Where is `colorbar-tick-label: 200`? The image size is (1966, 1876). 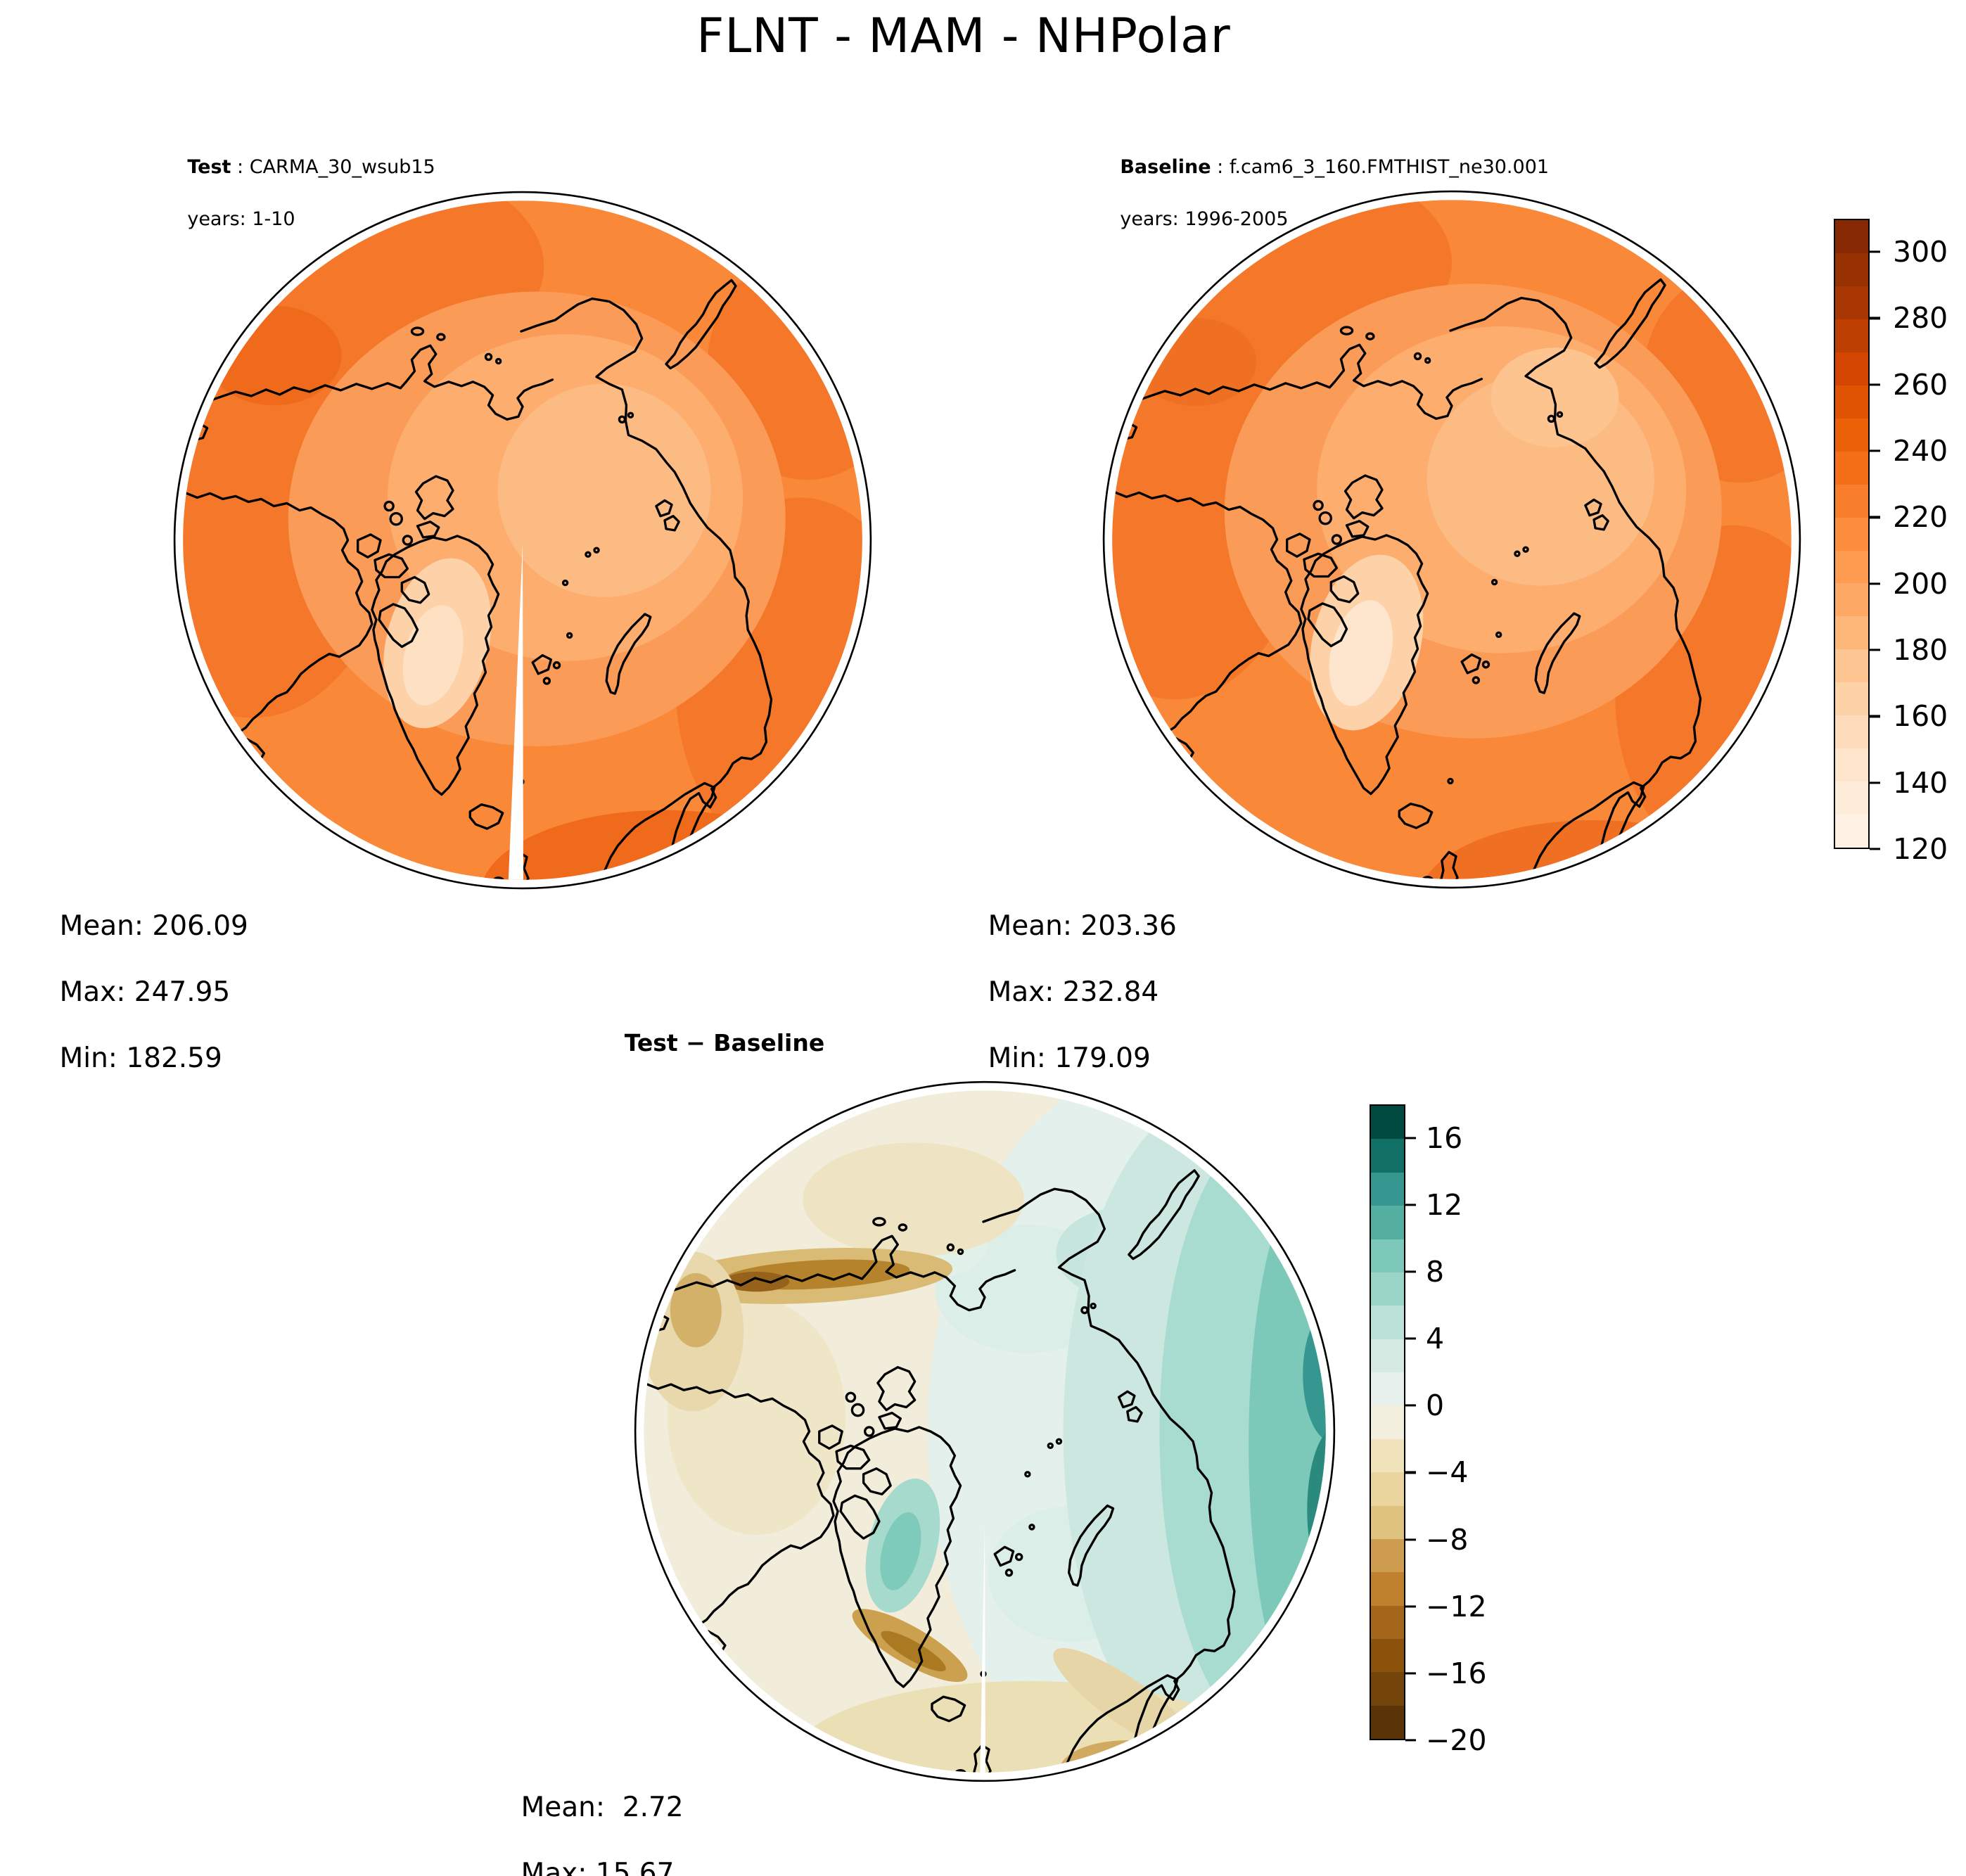 colorbar-tick-label: 200 is located at coordinates (1920, 583).